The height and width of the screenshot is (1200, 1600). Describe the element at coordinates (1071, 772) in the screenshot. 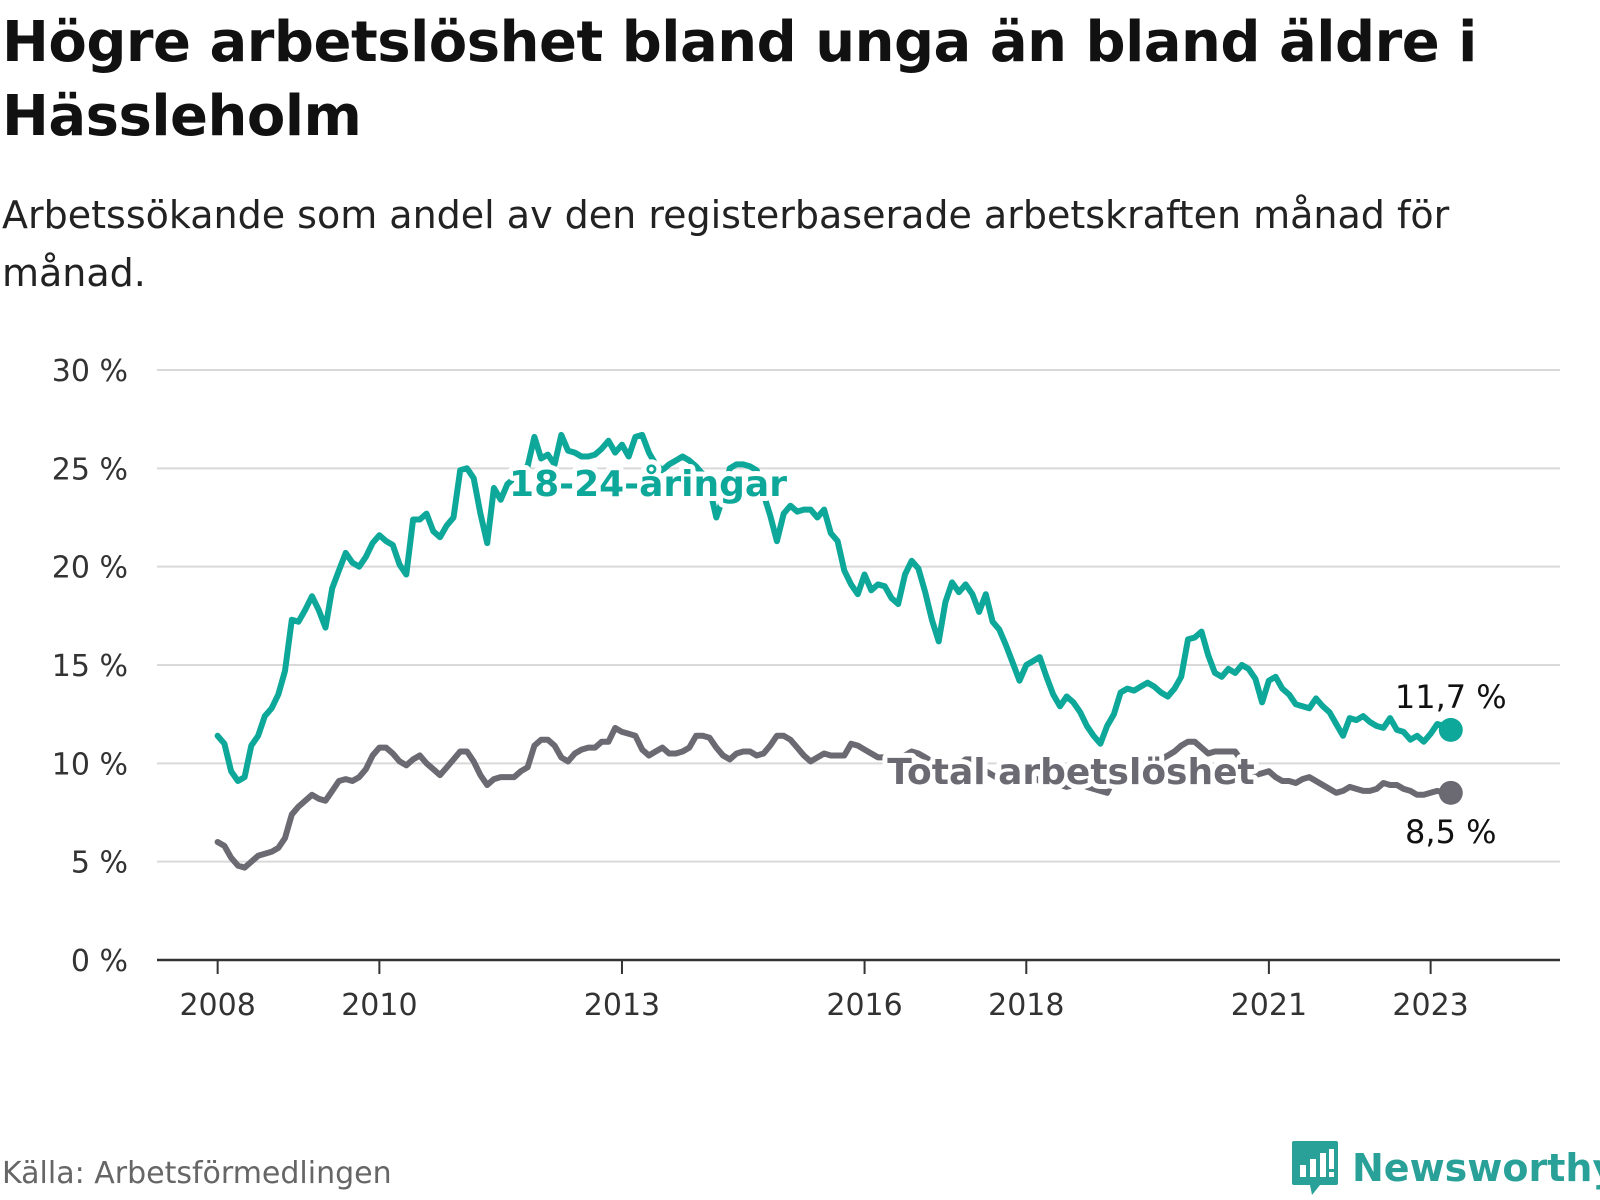

I see `total-series-label: Total arbetslöshet` at that location.